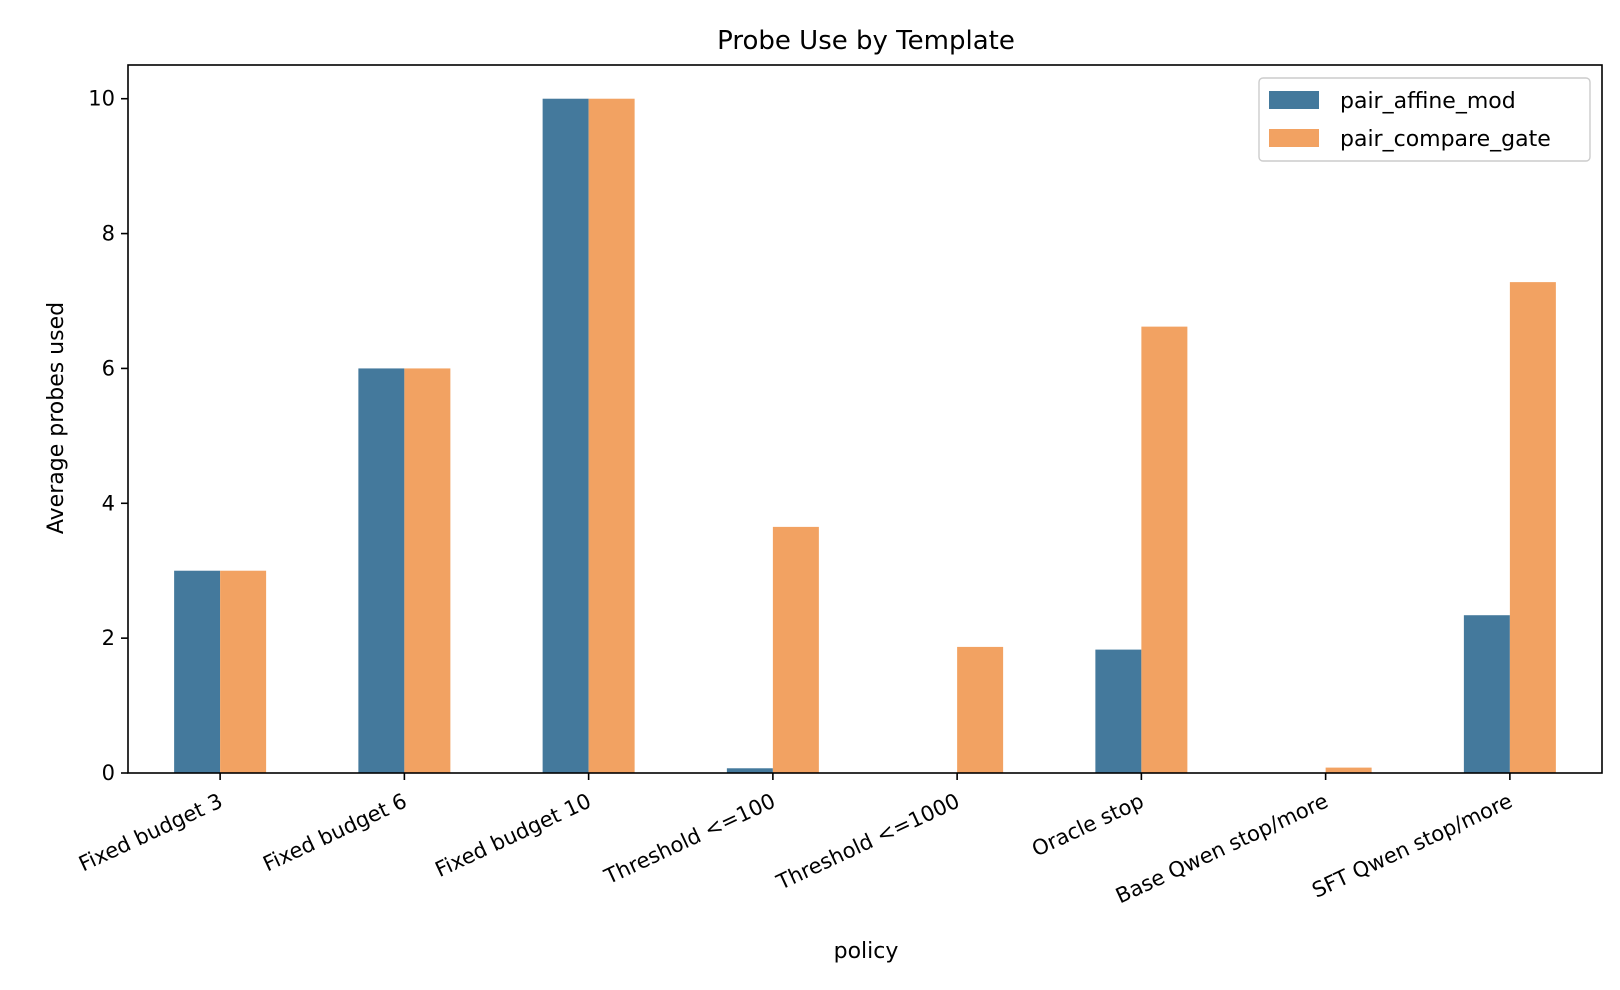 This screenshot has height=990, width=1620. What do you see at coordinates (866, 951) in the screenshot?
I see `x-axis-label: policy` at bounding box center [866, 951].